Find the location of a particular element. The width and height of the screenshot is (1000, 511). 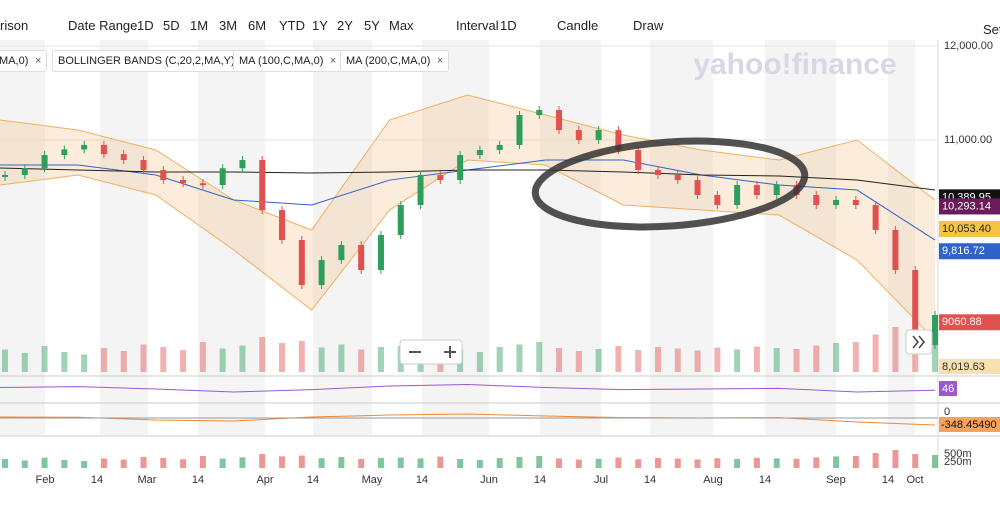

toolbar-item: 6M is located at coordinates (257, 25).